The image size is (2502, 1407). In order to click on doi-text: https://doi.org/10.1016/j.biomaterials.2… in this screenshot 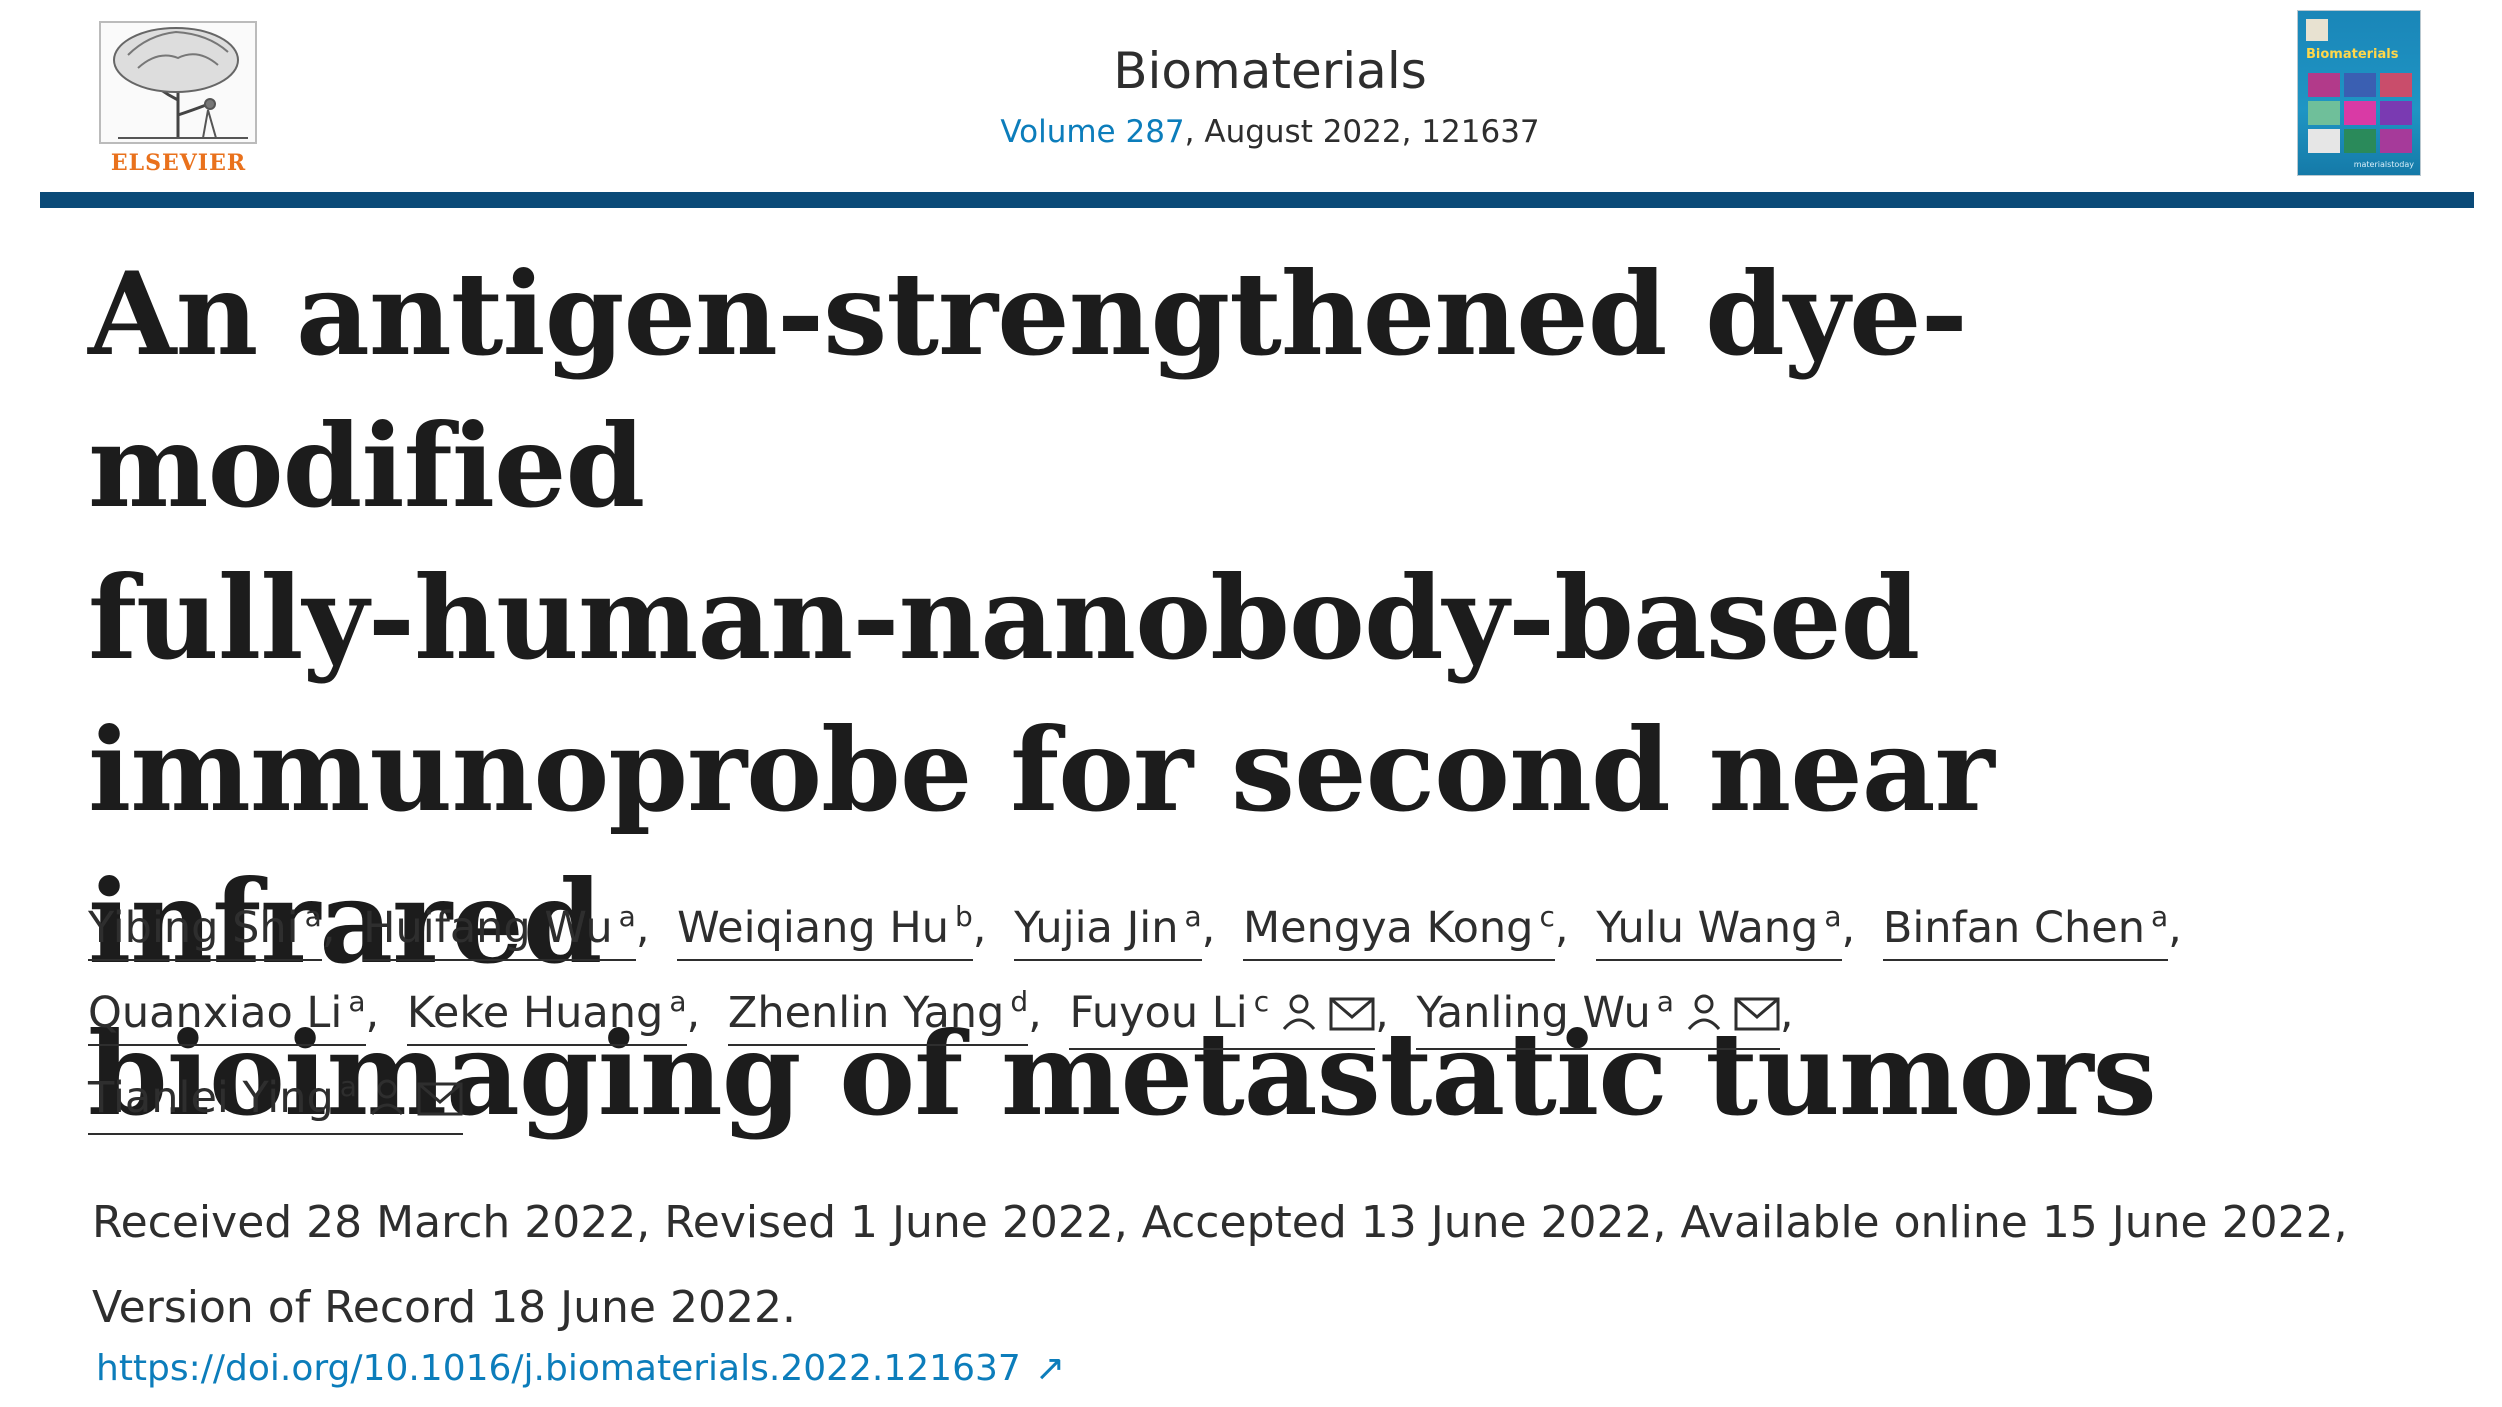, I will do `click(558, 1368)`.